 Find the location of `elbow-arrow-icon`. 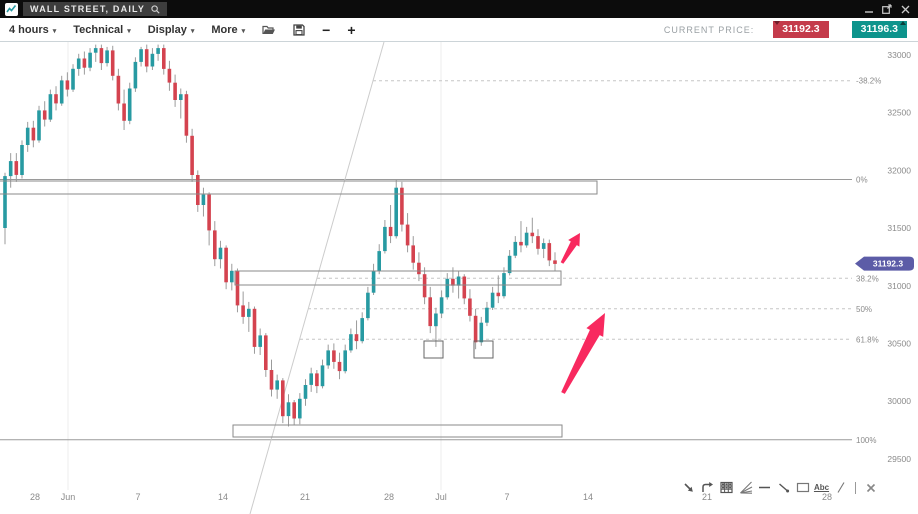

elbow-arrow-icon is located at coordinates (707, 487).